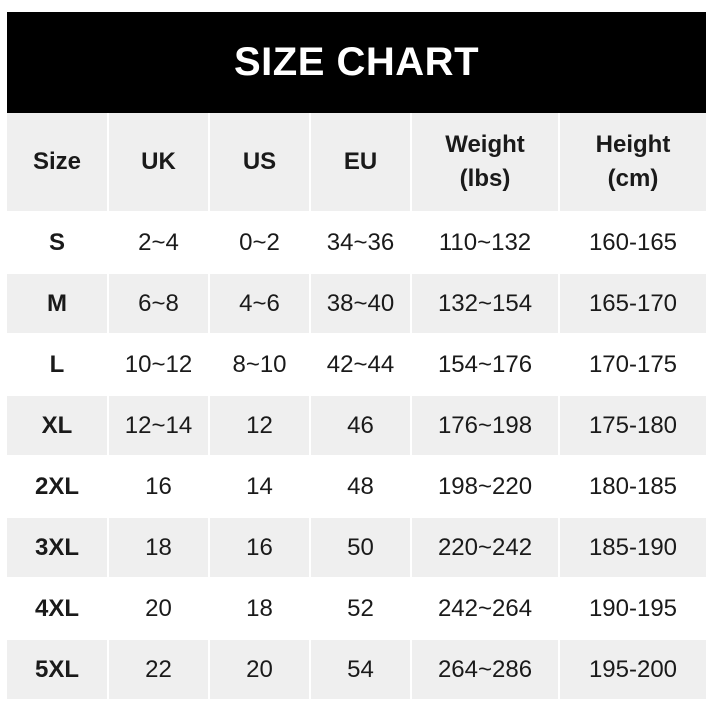  I want to click on table-row: M 6~8 4~6 38~40 132~154 165-170, so click(356, 304).